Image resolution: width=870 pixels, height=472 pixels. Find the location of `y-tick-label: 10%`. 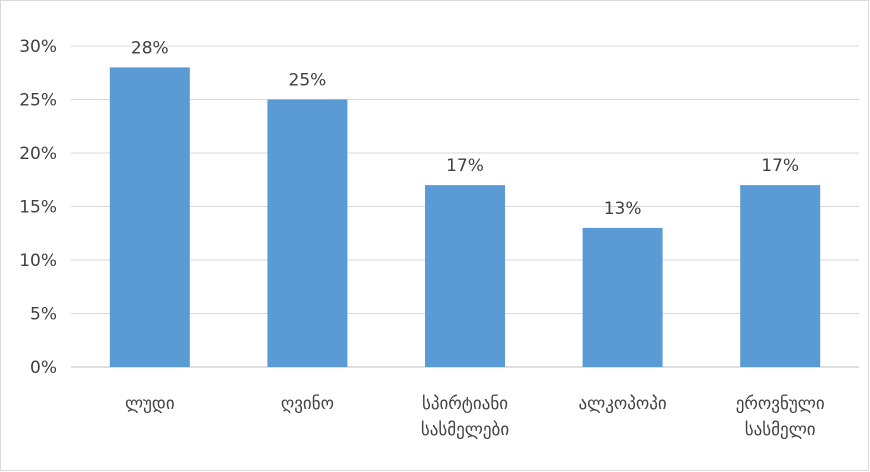

y-tick-label: 10% is located at coordinates (38, 261).